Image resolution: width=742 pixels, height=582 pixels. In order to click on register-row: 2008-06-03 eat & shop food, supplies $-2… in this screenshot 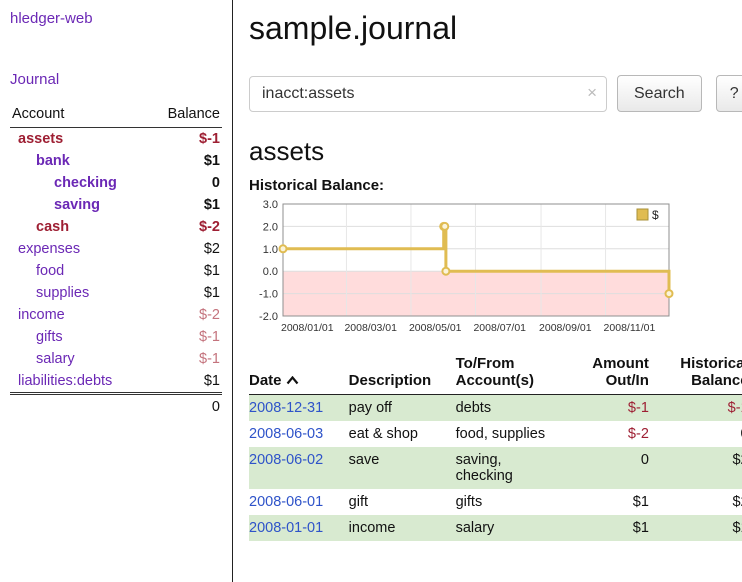, I will do `click(495, 434)`.